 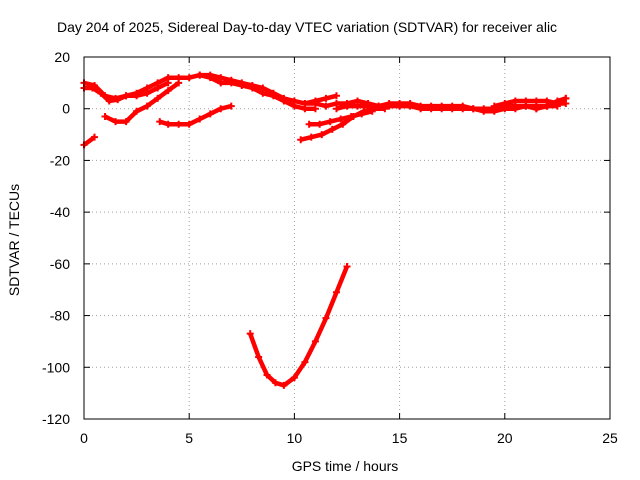 What do you see at coordinates (56, 367) in the screenshot?
I see `y-tick-label: -100` at bounding box center [56, 367].